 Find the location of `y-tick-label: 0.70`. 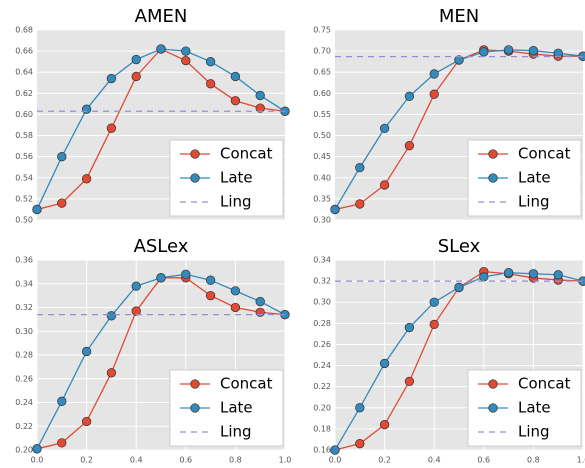

y-tick-label: 0.70 is located at coordinates (322, 51).